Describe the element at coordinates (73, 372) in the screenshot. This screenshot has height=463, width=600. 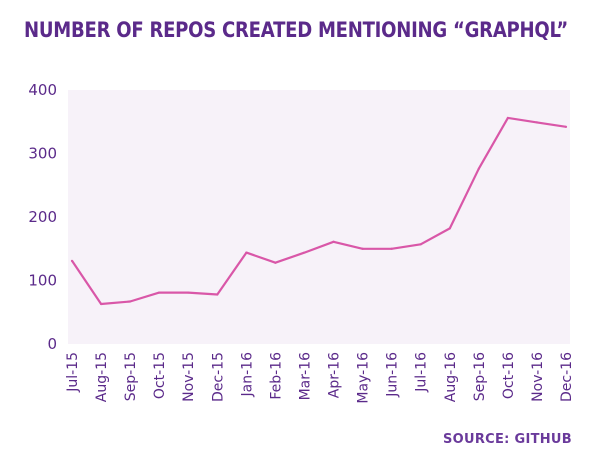
I see `x-tick-label: Jul-15` at that location.